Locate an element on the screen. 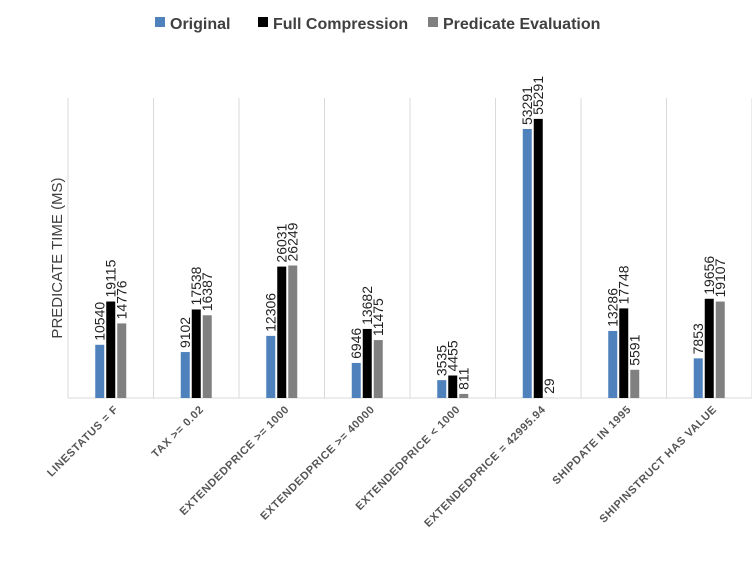  value-label-predicate-evaluation-shipdate-in-1995: 5591 is located at coordinates (635, 349).